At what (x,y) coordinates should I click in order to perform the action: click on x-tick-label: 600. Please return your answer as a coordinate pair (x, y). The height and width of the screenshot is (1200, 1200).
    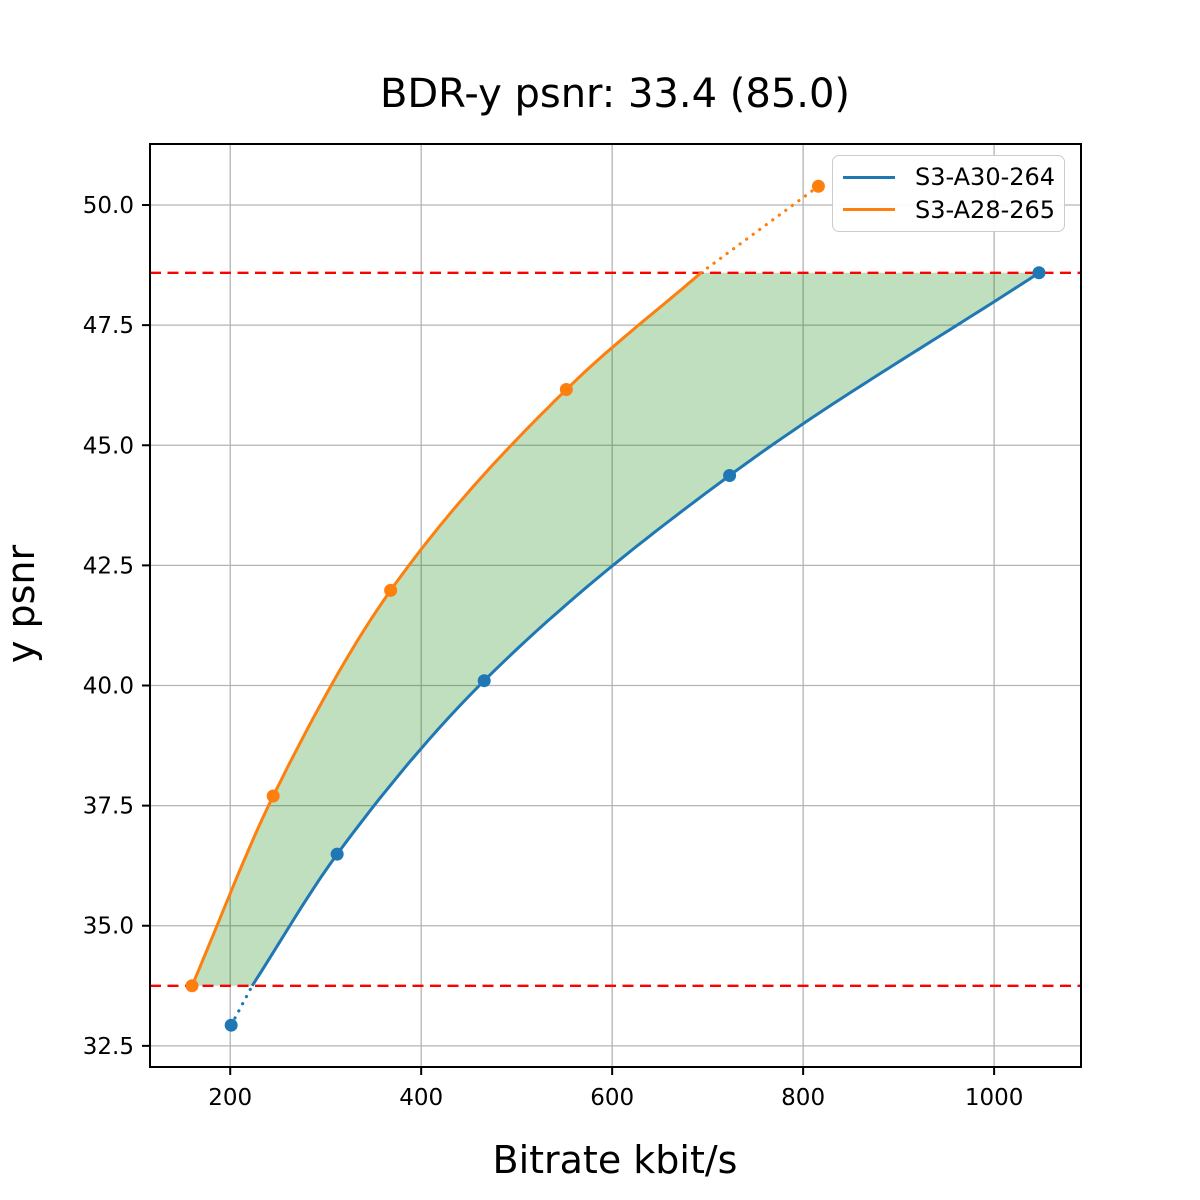
    Looking at the image, I should click on (612, 1098).